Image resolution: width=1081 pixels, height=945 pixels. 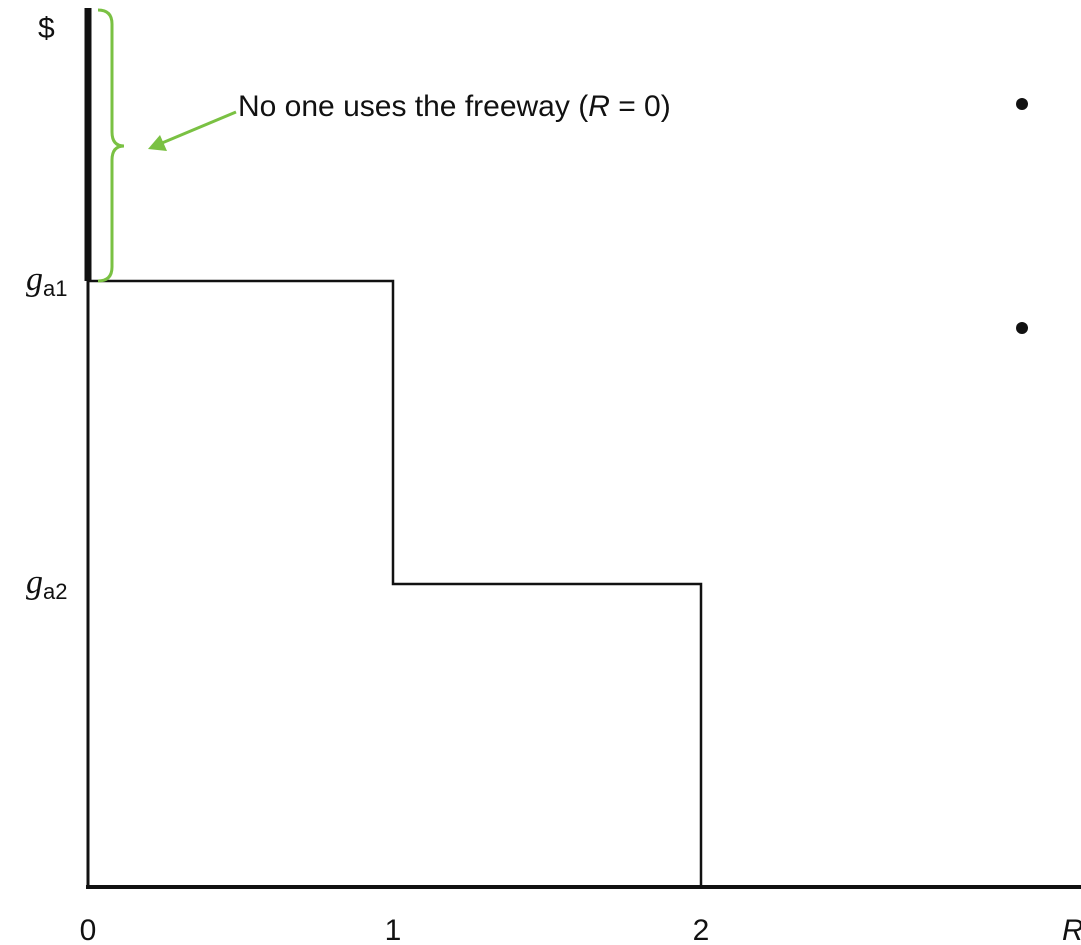 I want to click on x-axis-label: R, so click(x=1071, y=929).